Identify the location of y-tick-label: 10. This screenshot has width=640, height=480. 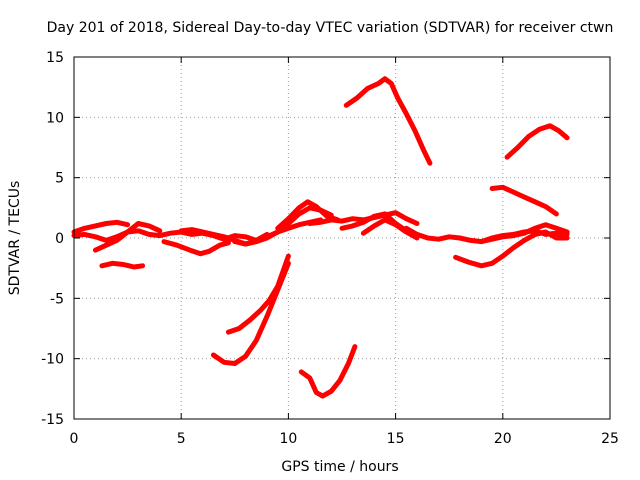
(55, 118).